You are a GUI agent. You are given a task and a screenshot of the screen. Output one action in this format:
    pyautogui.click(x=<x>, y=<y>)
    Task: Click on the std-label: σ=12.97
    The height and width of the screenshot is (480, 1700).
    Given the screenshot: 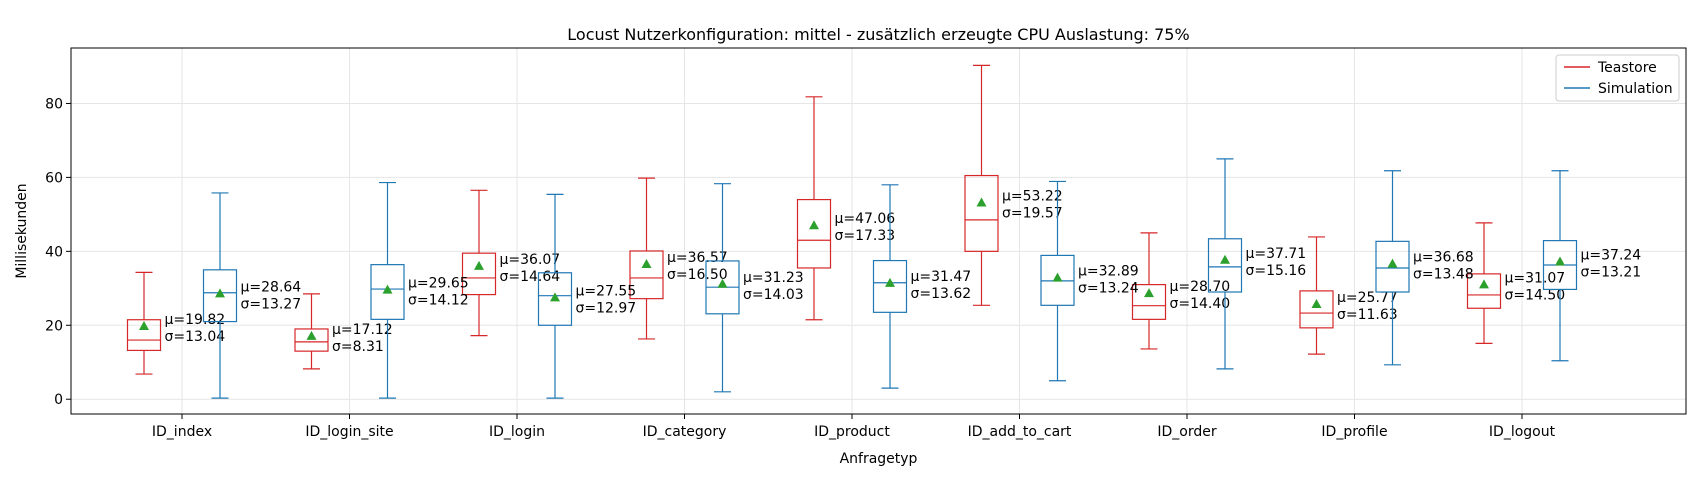 What is the action you would take?
    pyautogui.click(x=606, y=308)
    